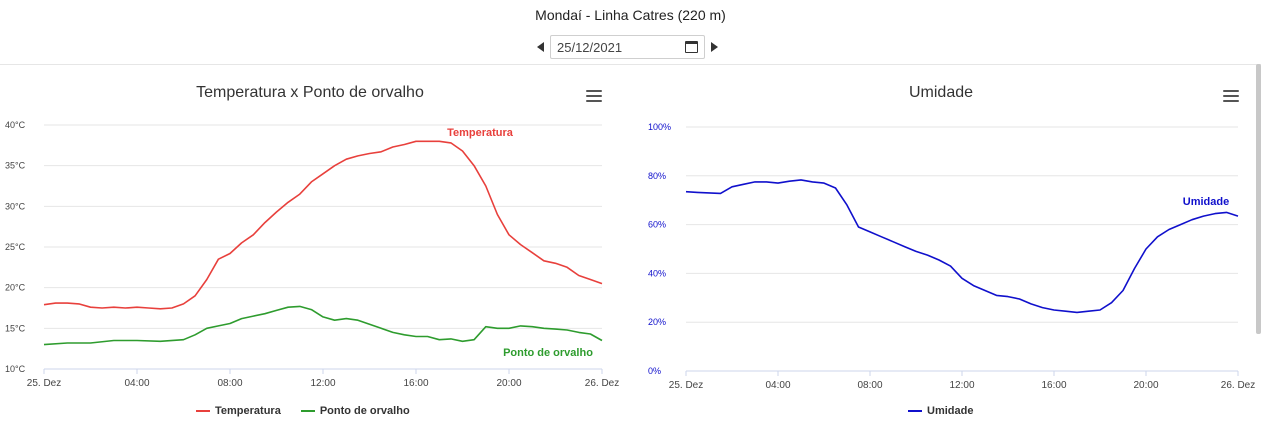 This screenshot has height=429, width=1261. I want to click on chart-legend: Umidade, so click(950, 411).